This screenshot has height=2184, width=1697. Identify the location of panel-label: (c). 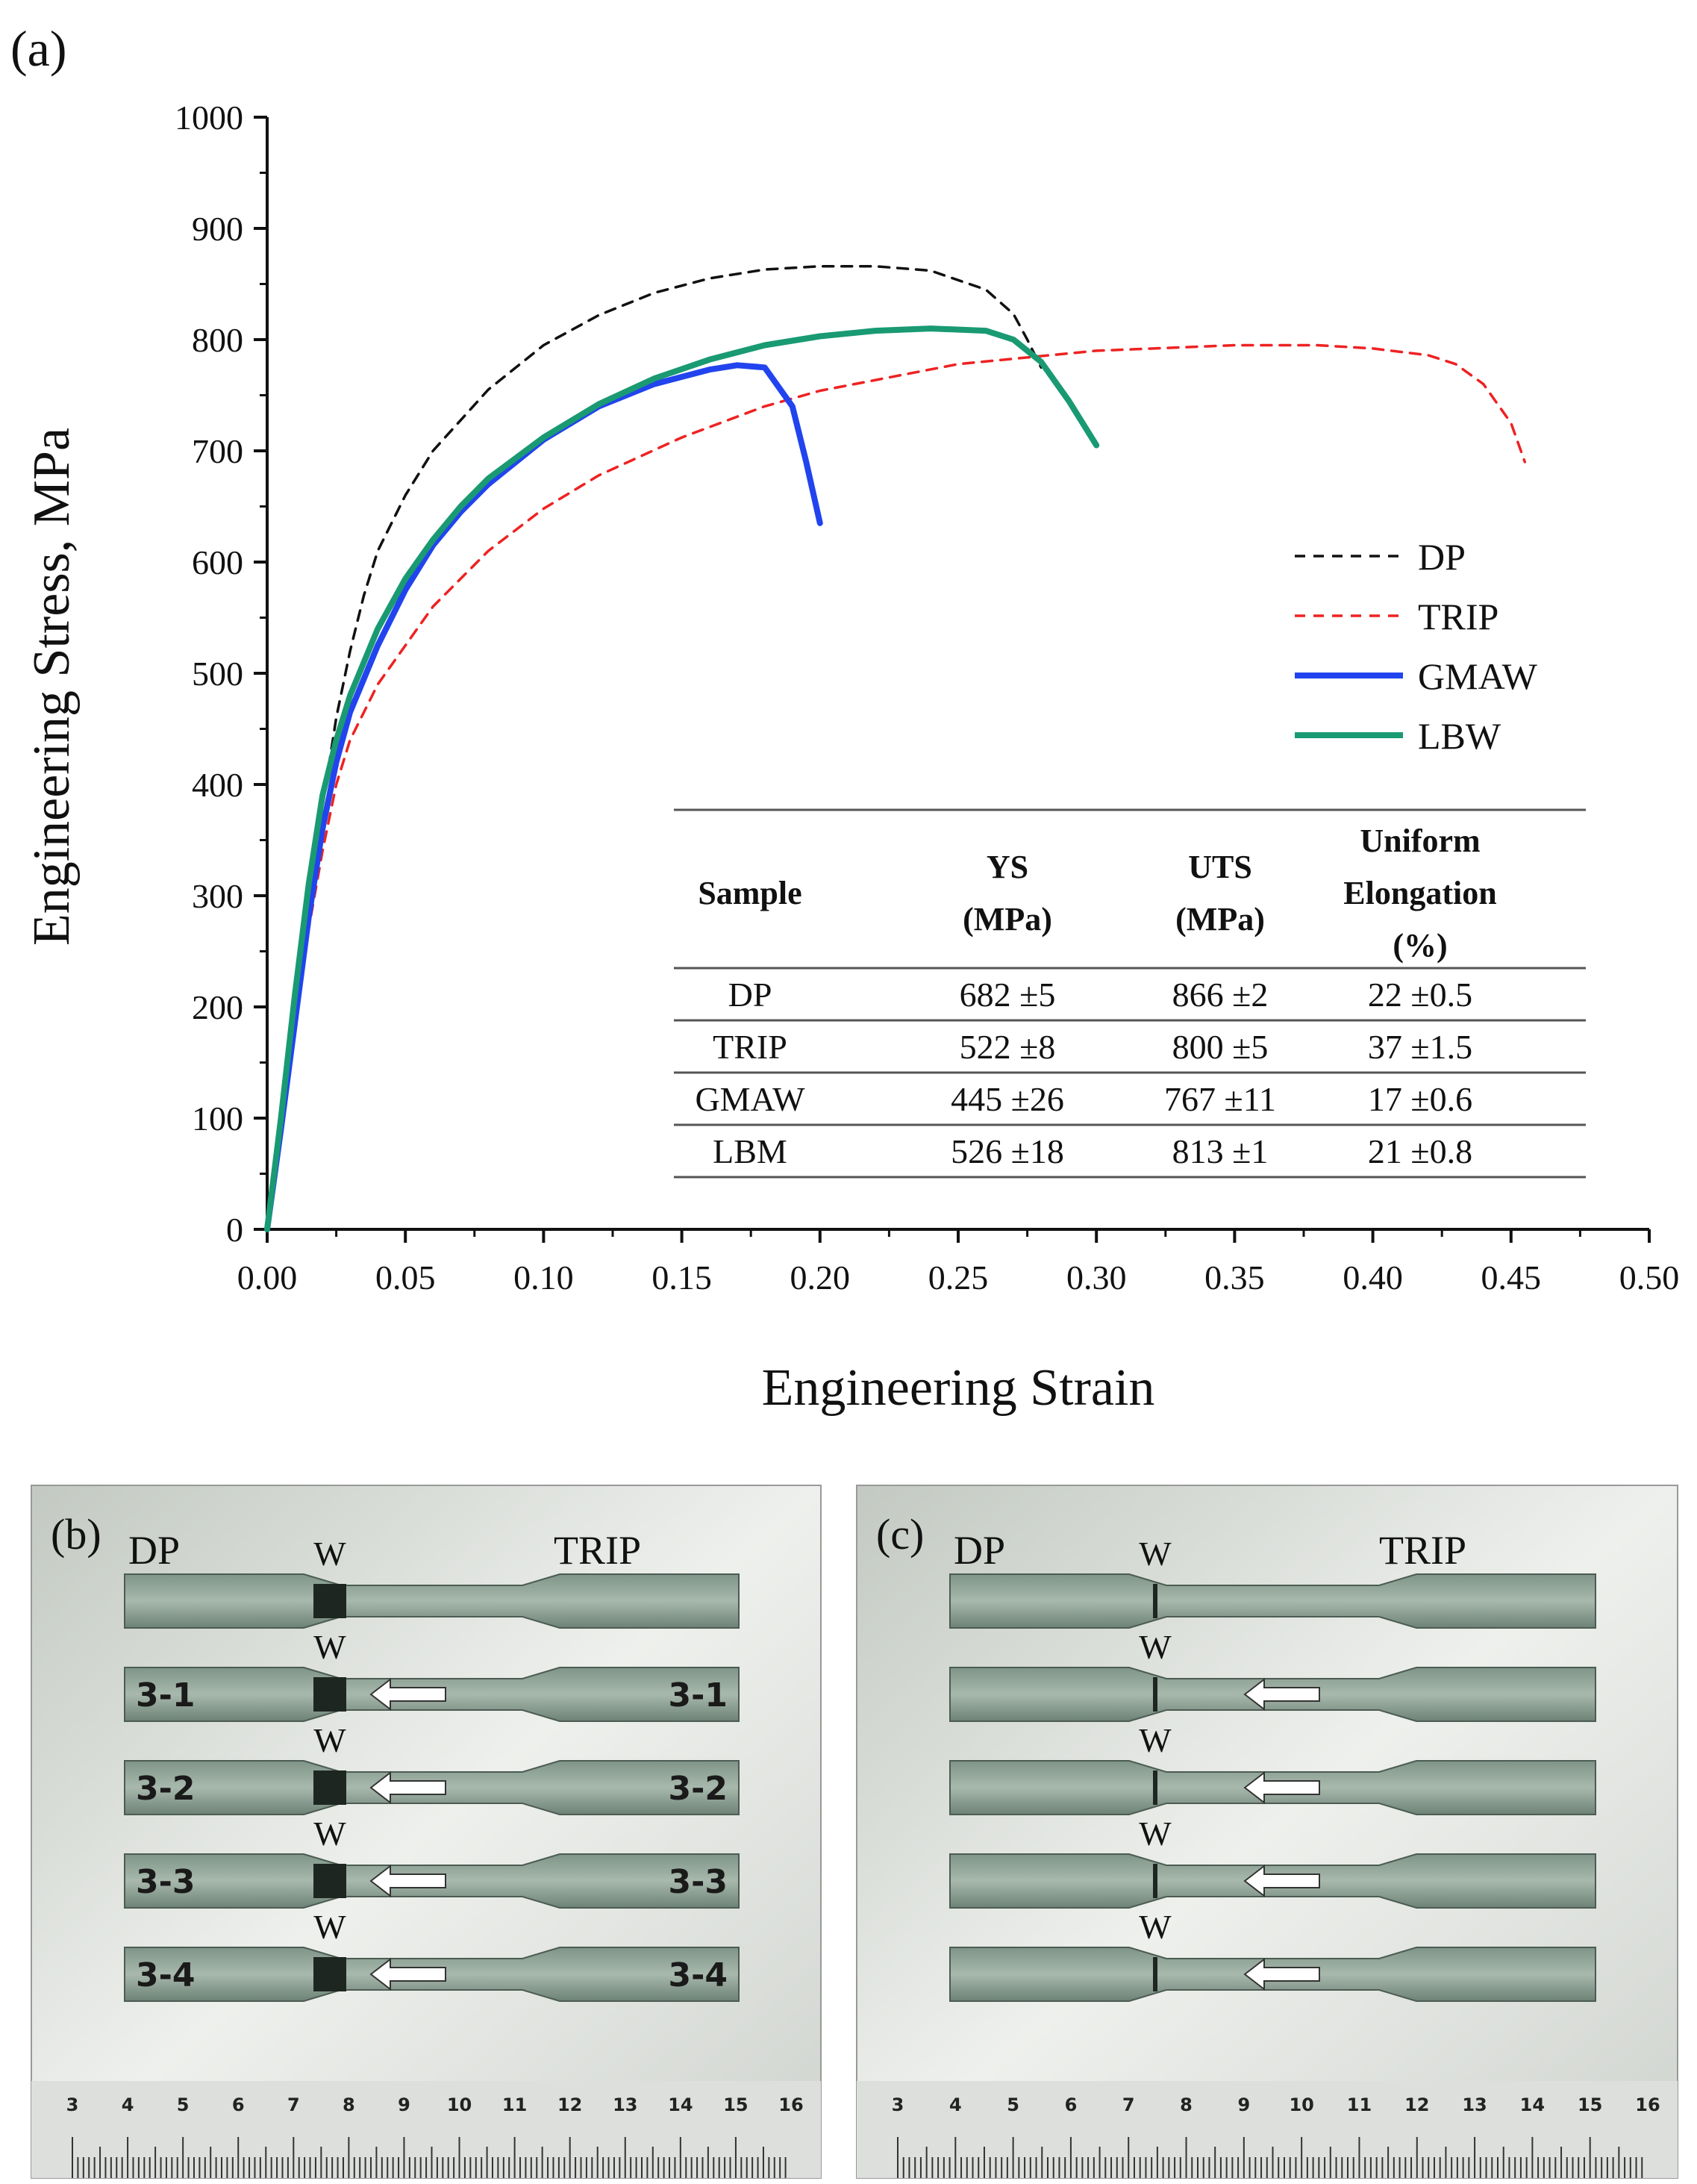
(900, 1534).